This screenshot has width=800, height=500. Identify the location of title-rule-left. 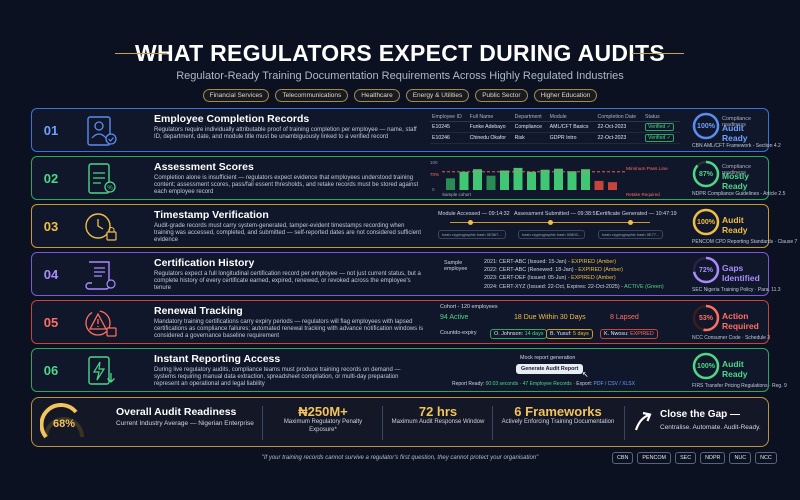
(141, 53).